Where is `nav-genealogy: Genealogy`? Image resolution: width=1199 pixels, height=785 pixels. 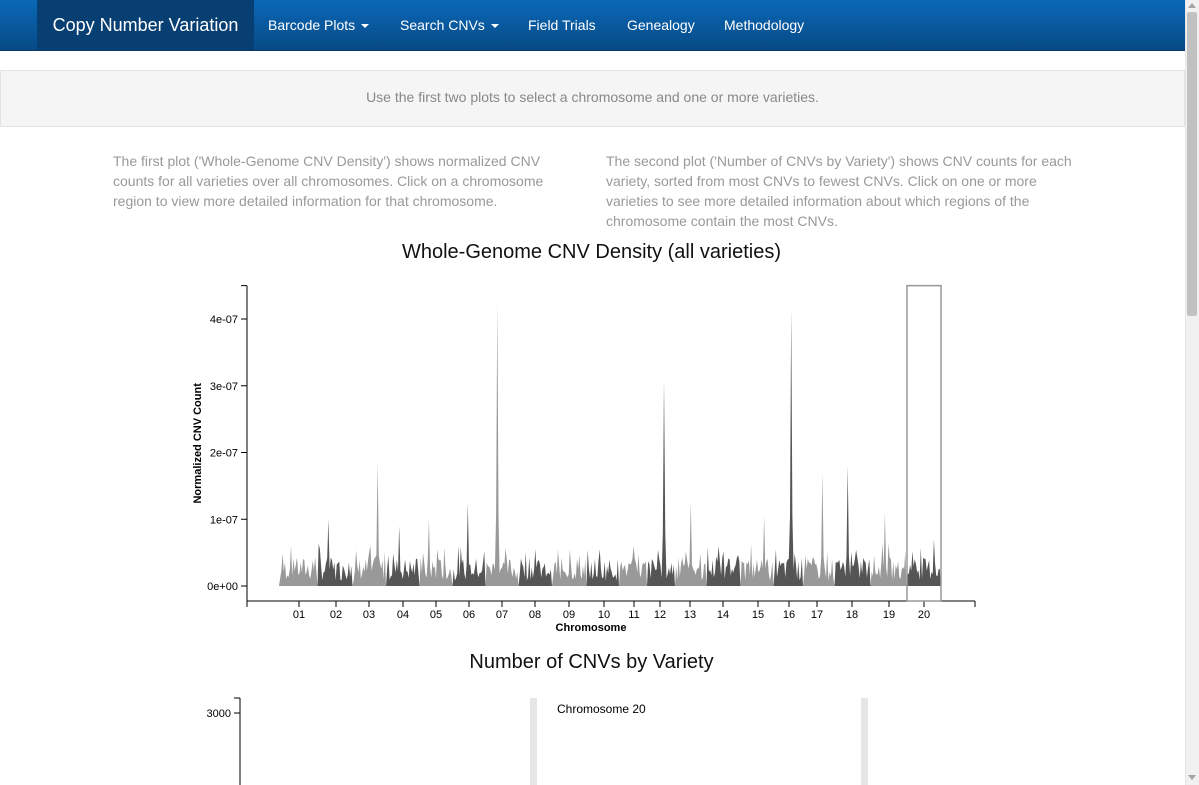
nav-genealogy: Genealogy is located at coordinates (661, 25).